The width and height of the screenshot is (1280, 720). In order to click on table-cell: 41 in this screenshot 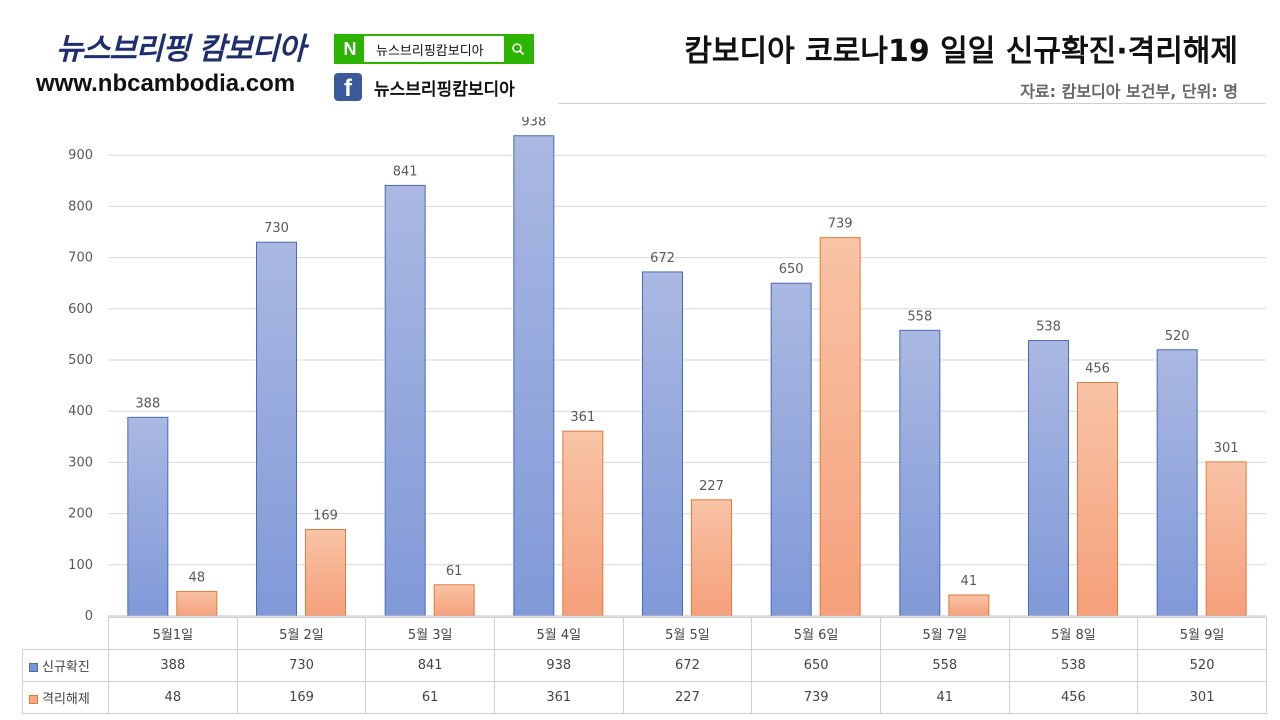, I will do `click(944, 697)`.